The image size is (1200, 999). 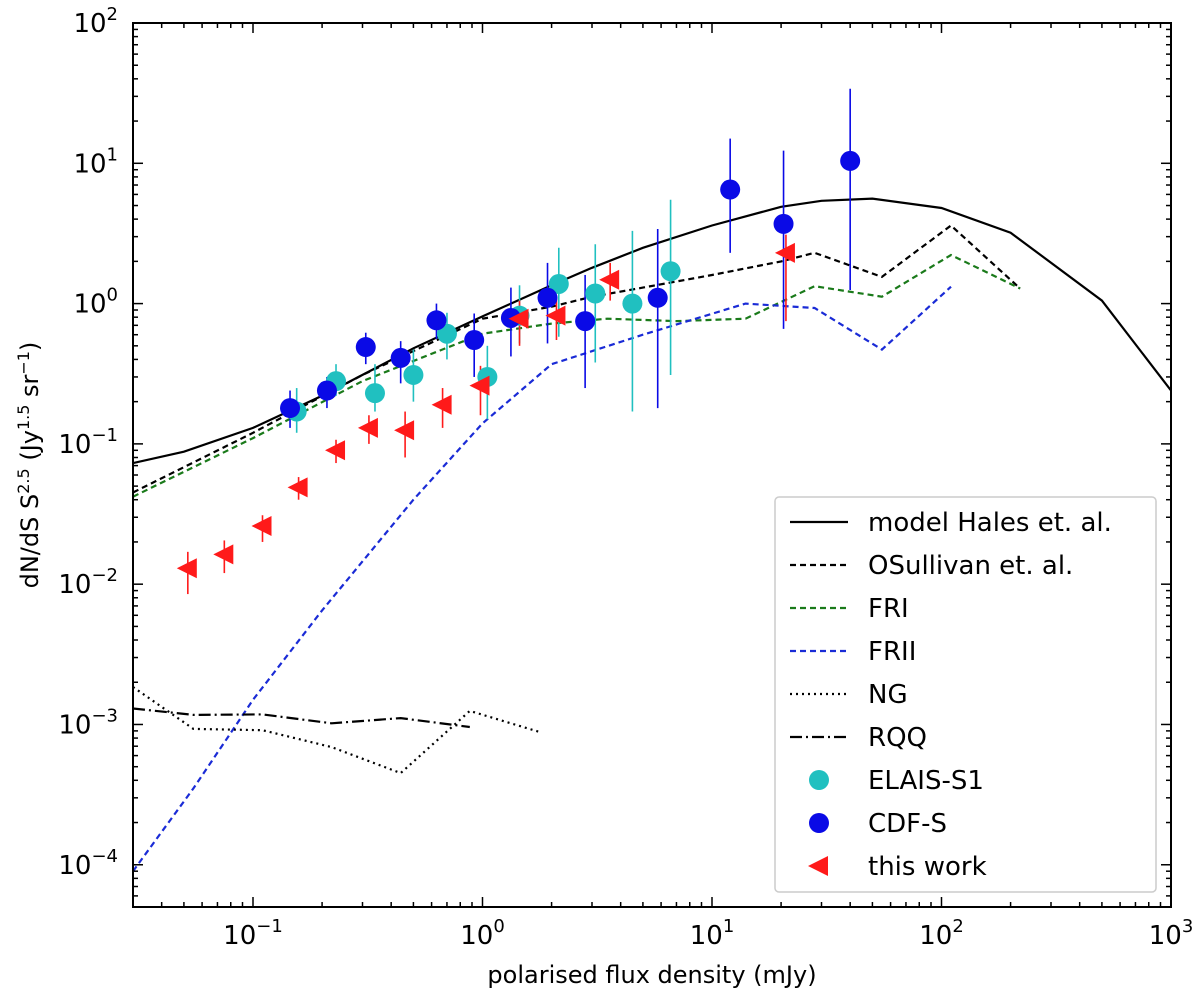 I want to click on y-tick-label: 10², so click(x=95, y=21).